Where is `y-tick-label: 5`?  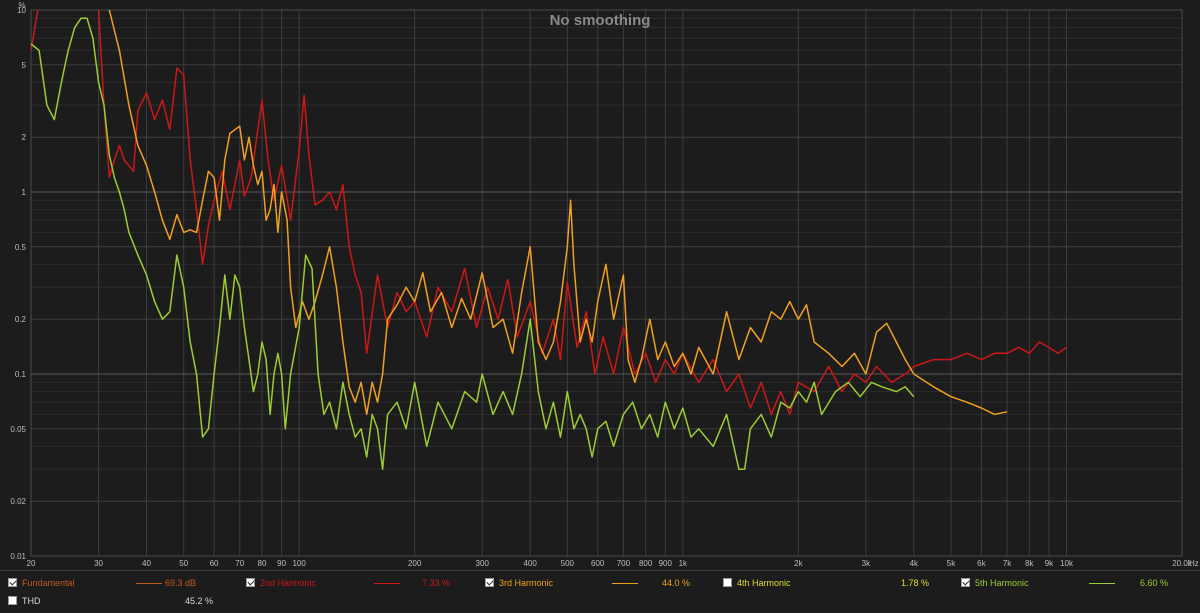
y-tick-label: 5 is located at coordinates (24, 65).